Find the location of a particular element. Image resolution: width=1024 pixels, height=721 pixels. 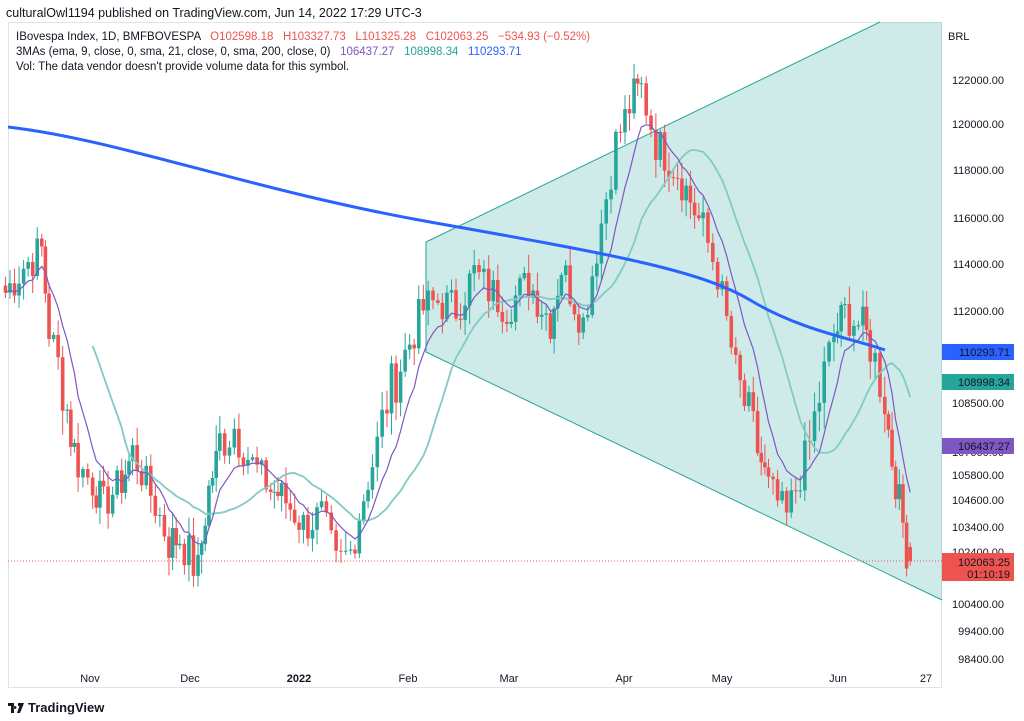

ma-sma21-value: 108998.34 is located at coordinates (431, 52).